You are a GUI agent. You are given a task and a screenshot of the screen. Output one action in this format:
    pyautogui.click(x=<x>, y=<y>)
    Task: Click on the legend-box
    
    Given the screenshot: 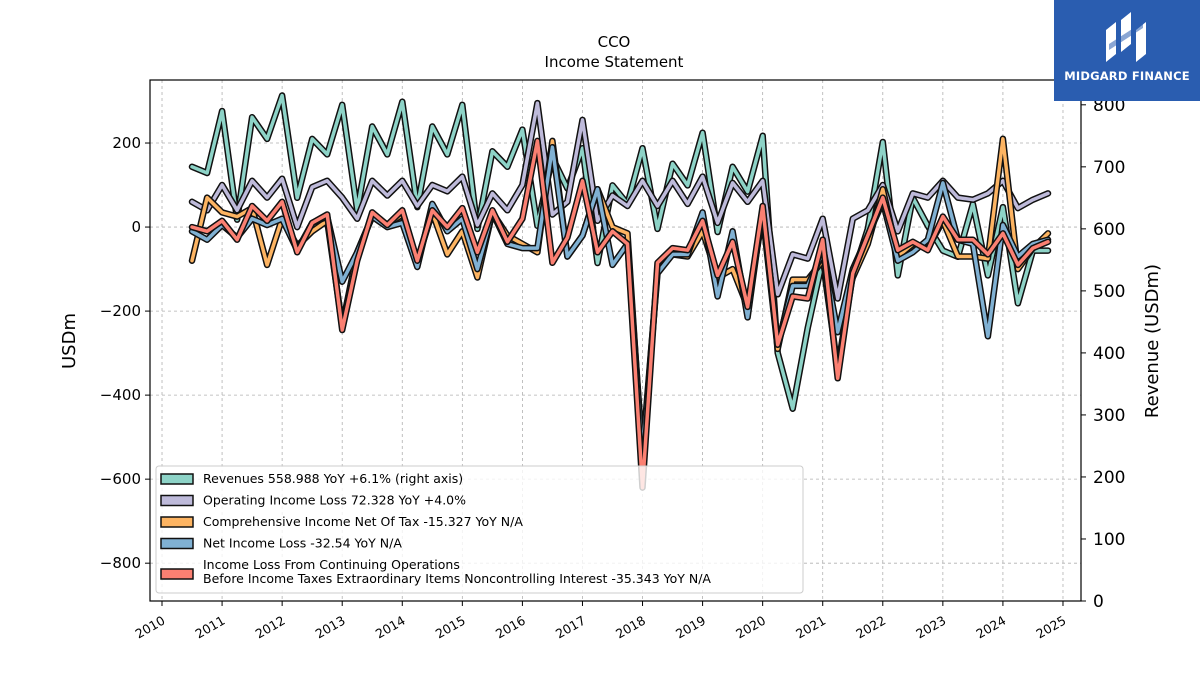 What is the action you would take?
    pyautogui.click(x=479, y=529)
    